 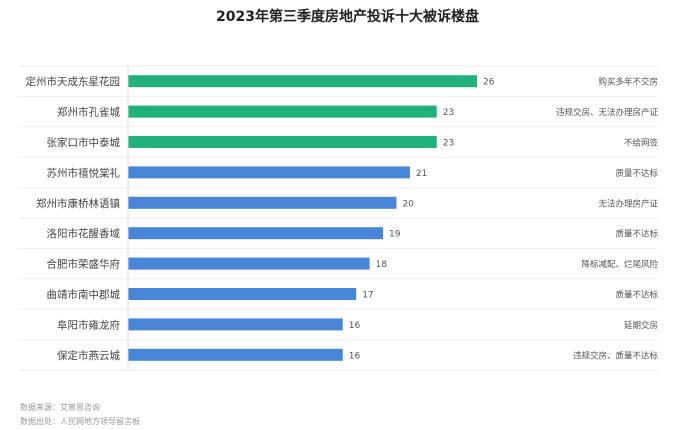 I want to click on category-label: 合肥市荣盛华府, so click(x=84, y=264).